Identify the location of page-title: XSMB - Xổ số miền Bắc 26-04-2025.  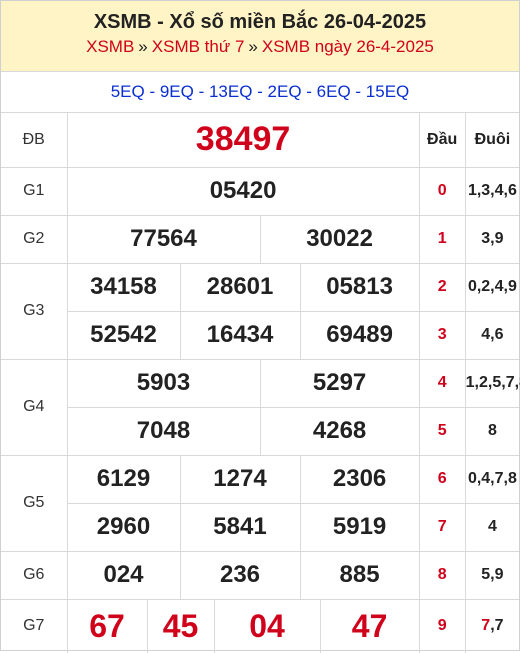
(260, 22).